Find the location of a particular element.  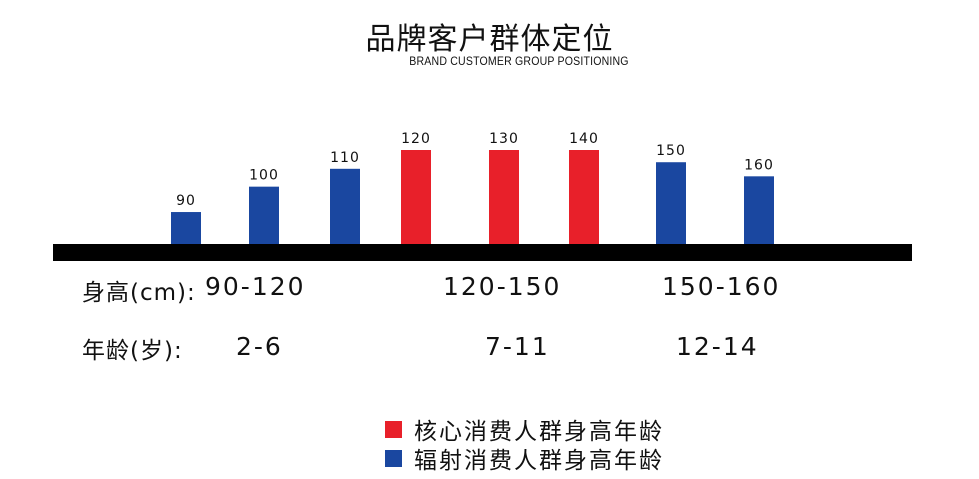

bar-label-140: 140 is located at coordinates (584, 139).